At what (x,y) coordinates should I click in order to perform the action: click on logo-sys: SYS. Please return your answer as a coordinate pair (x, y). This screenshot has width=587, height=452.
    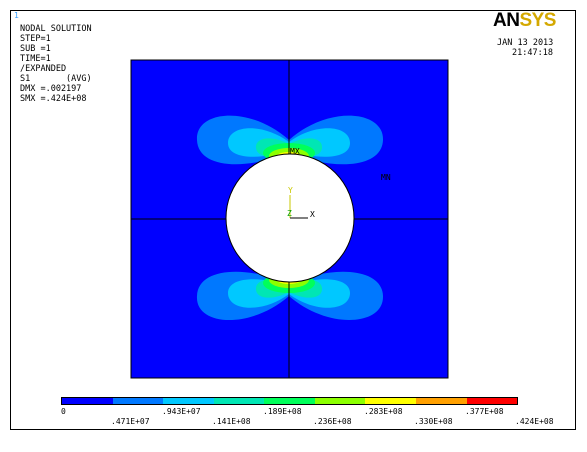
    Looking at the image, I should click on (537, 20).